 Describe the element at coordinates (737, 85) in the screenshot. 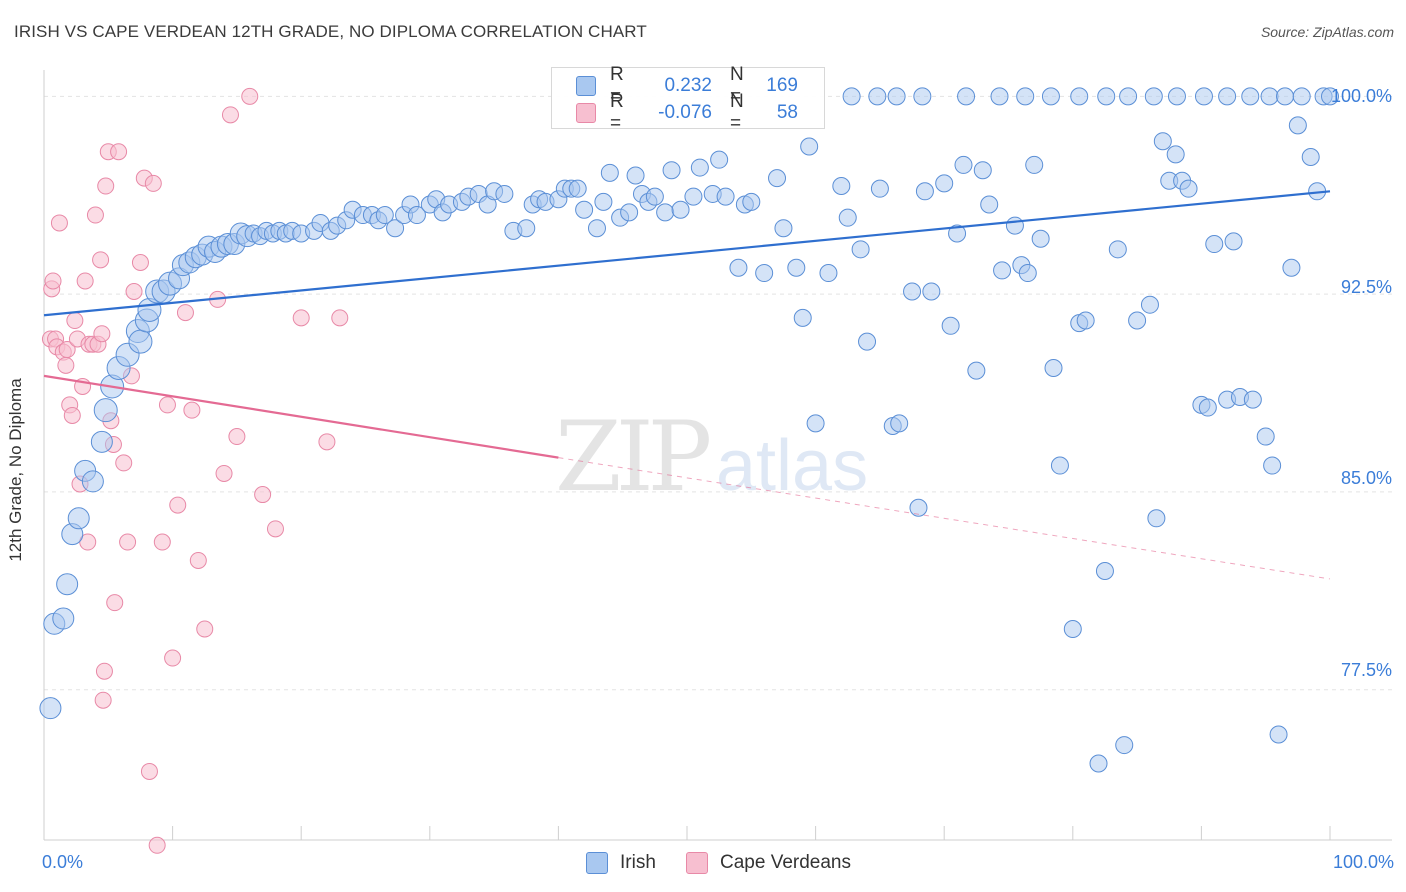

I see `n-label: N =` at that location.